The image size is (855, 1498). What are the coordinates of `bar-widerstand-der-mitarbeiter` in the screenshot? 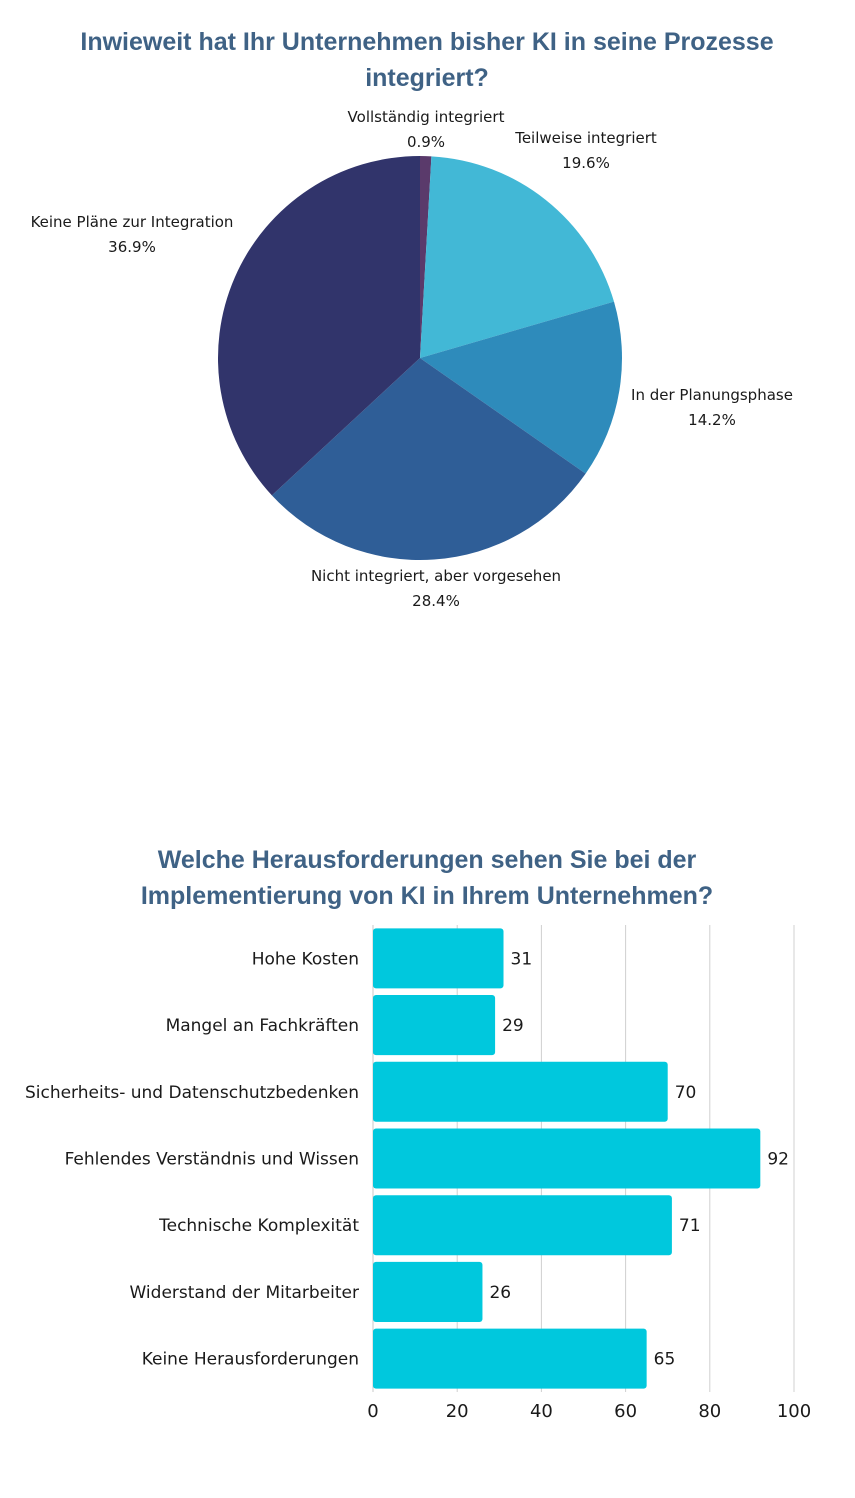 It's located at (428, 1291).